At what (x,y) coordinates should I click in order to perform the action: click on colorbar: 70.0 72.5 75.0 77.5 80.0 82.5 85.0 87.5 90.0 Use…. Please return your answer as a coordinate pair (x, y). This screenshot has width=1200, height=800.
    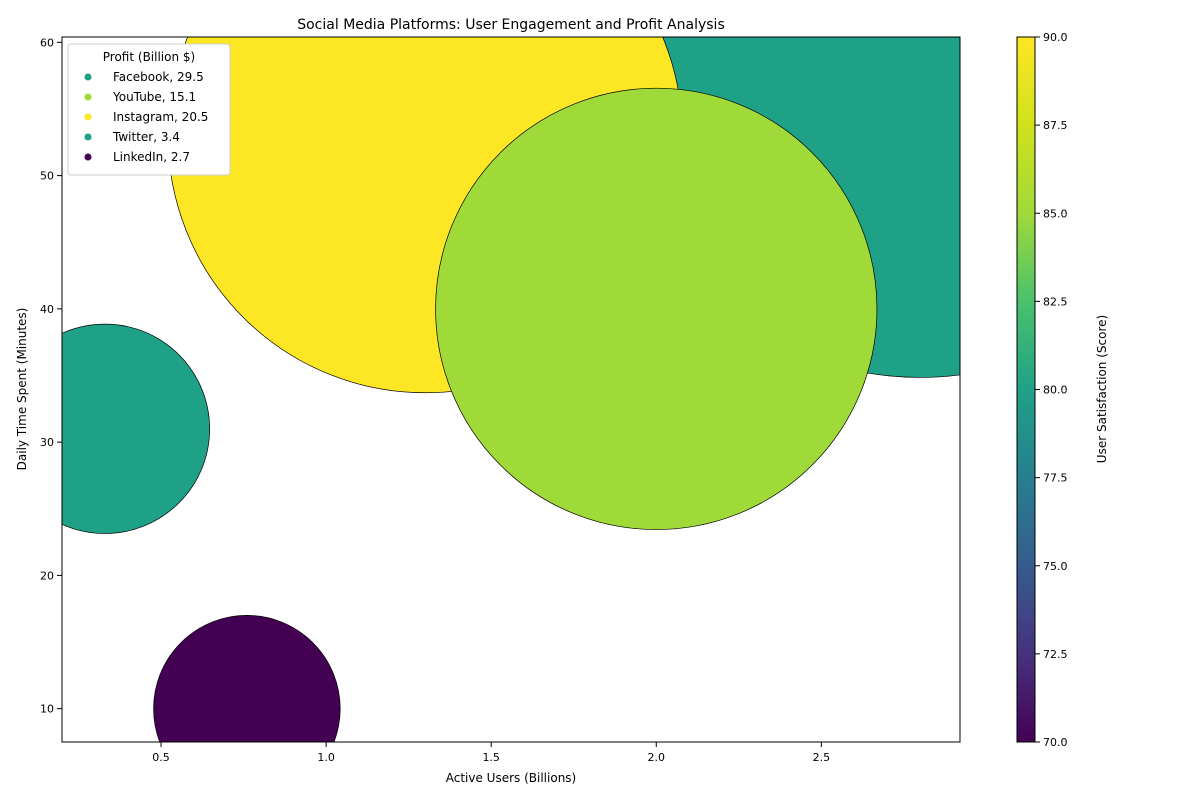
    Looking at the image, I should click on (1062, 390).